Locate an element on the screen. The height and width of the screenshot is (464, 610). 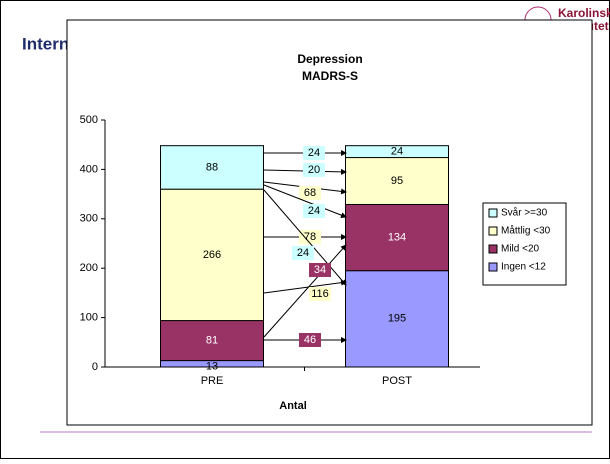
flow-label: 20 is located at coordinates (314, 170).